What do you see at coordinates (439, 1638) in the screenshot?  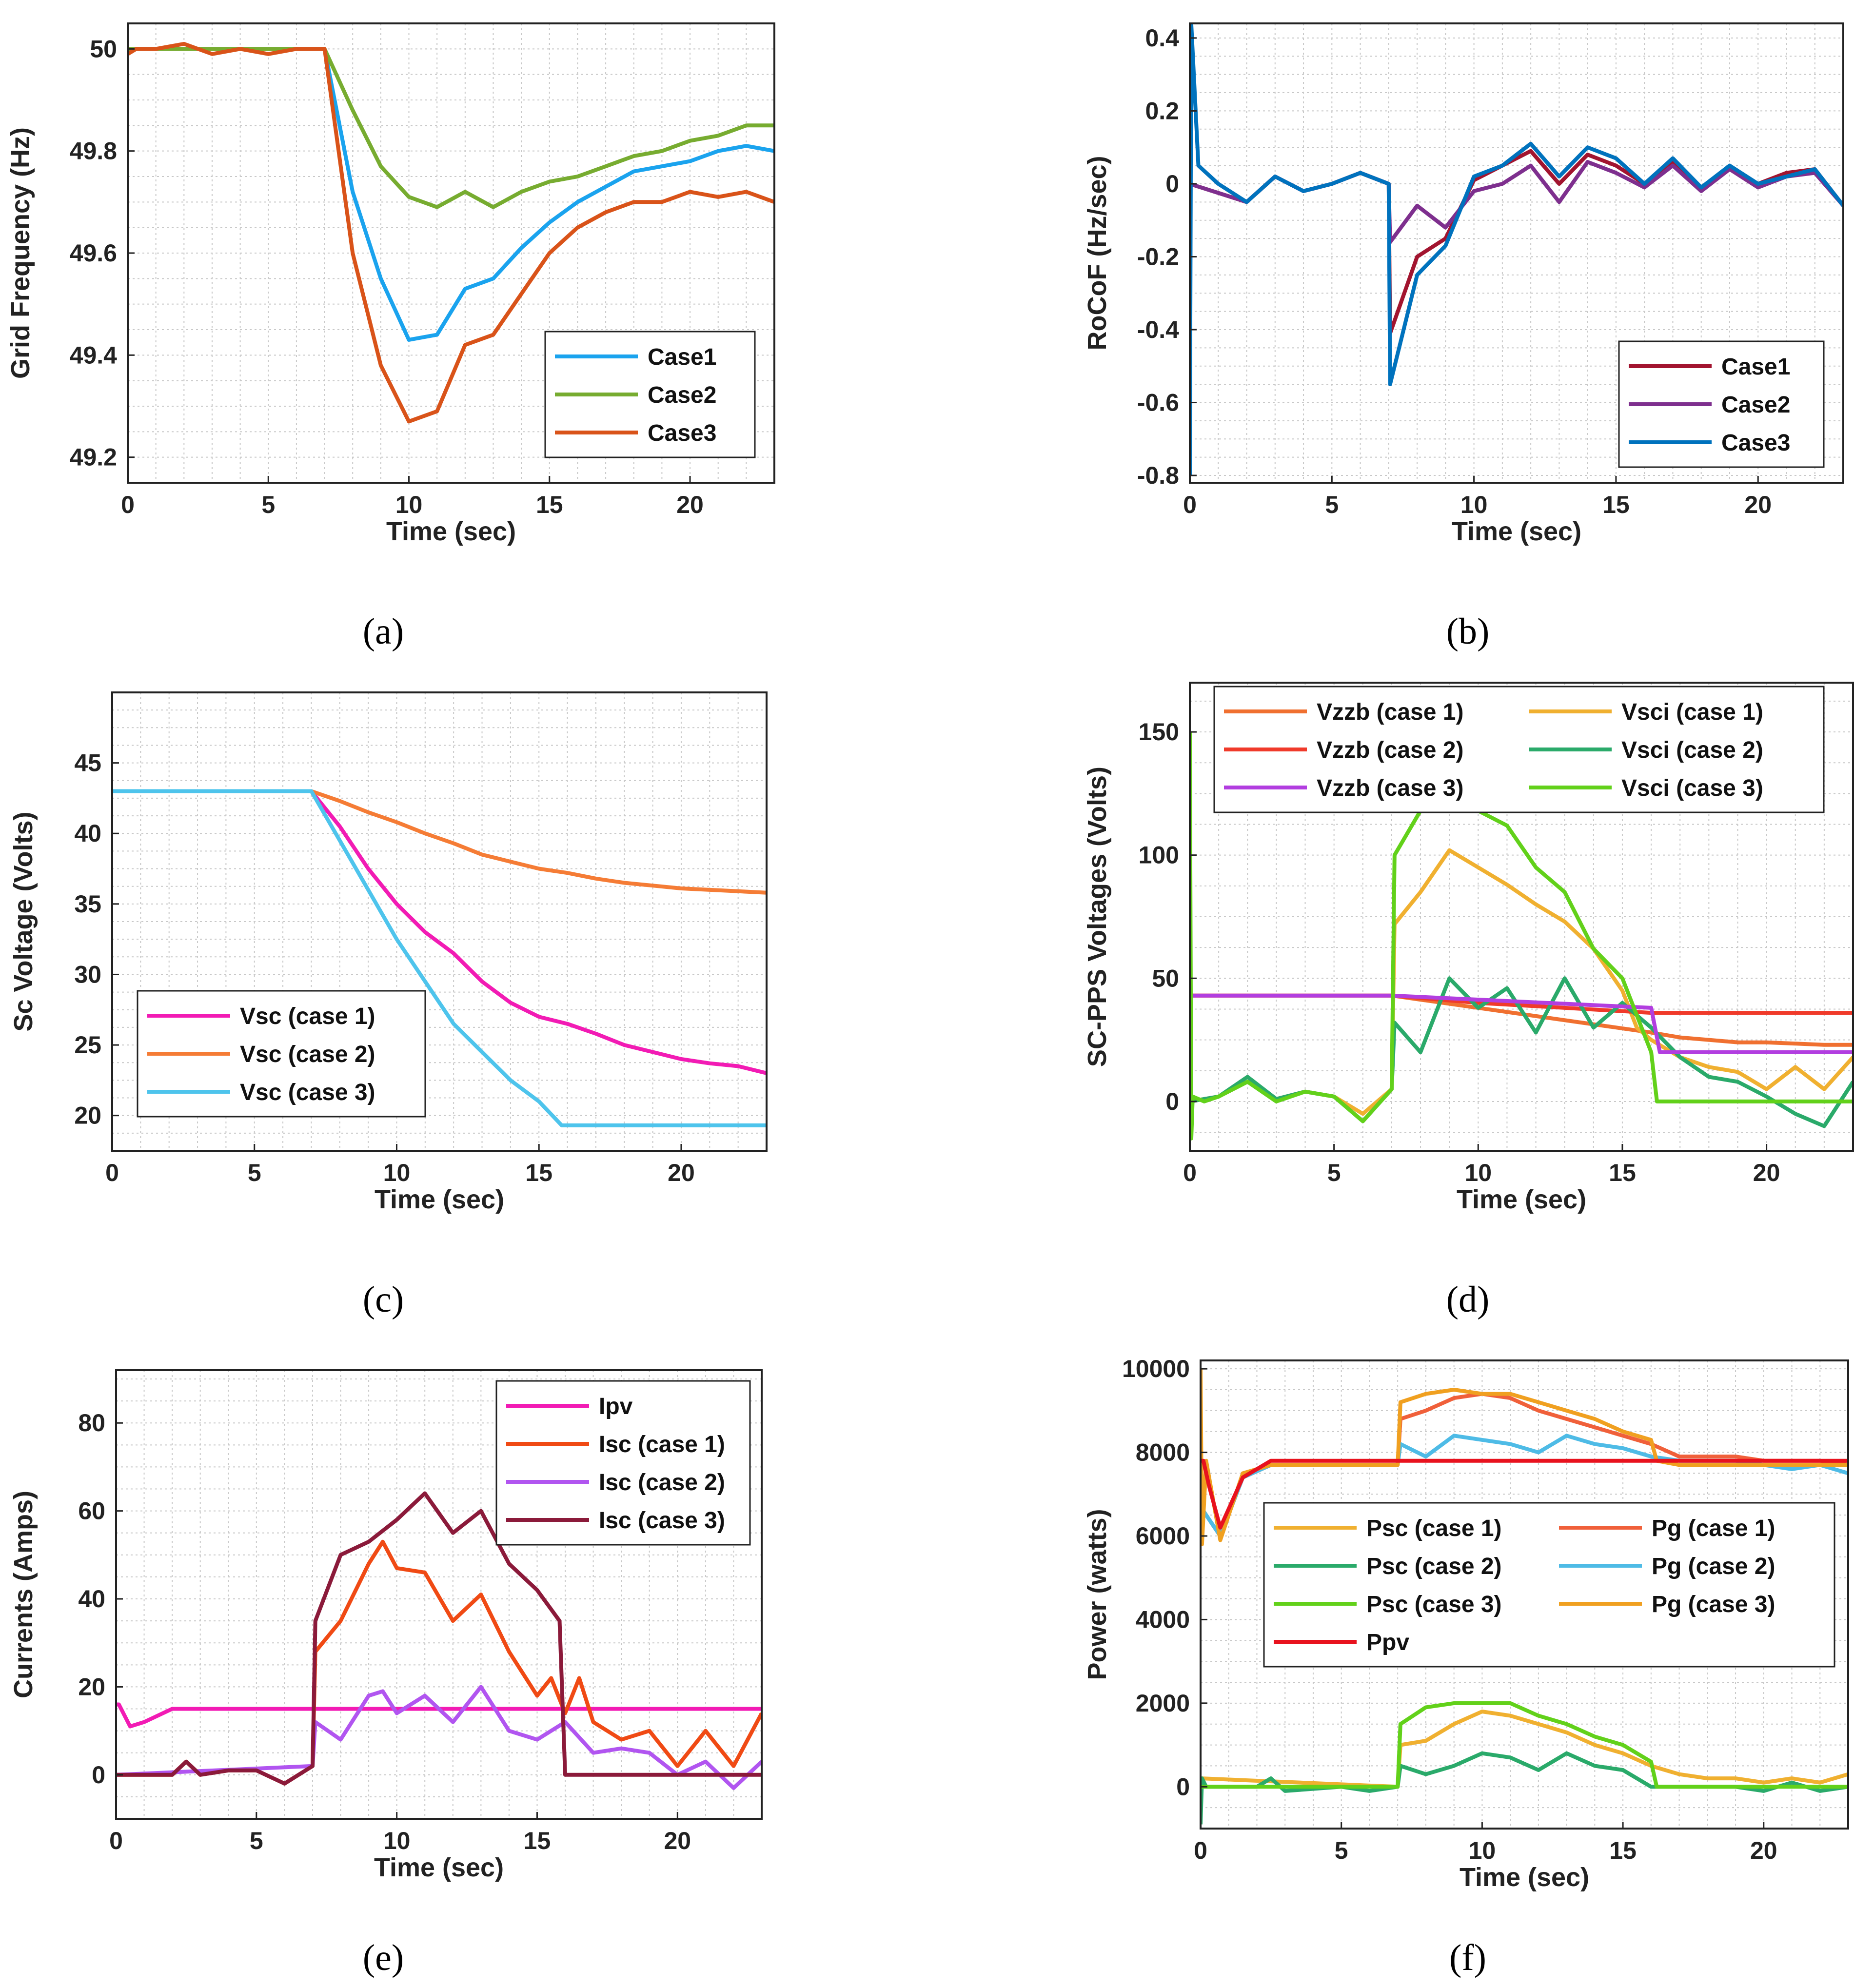 I see `series-line-isc-case-3-` at bounding box center [439, 1638].